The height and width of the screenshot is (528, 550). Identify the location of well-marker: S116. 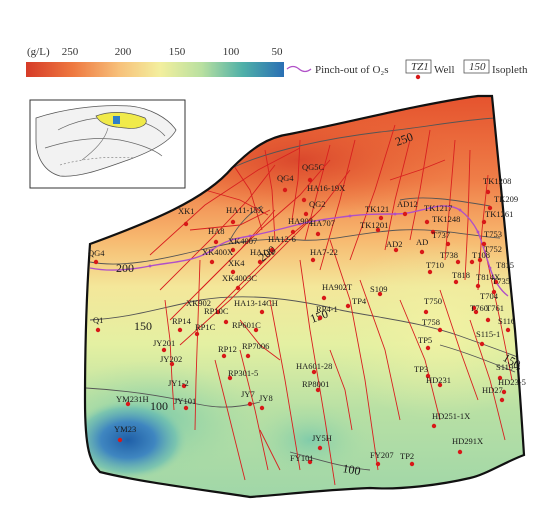
(506, 324).